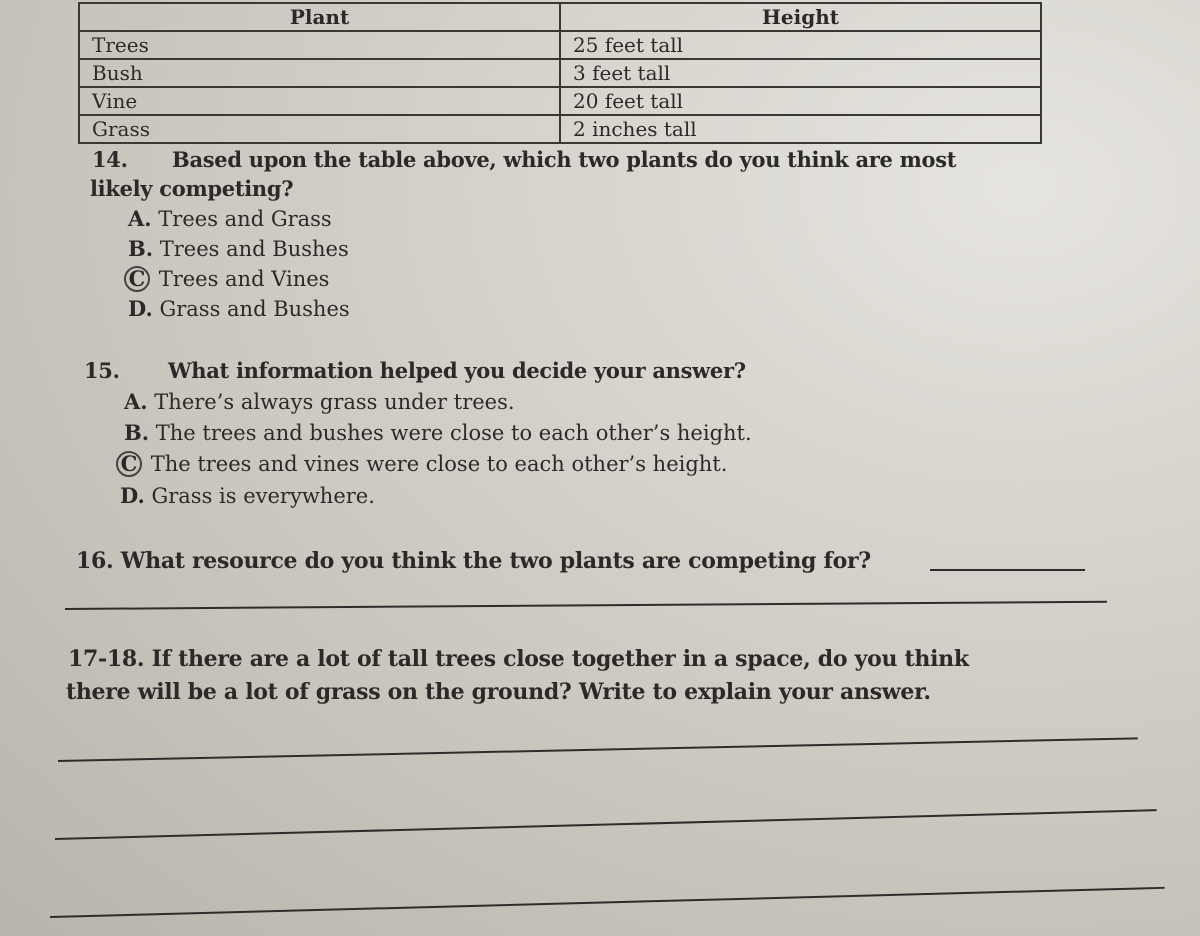 The image size is (1200, 936). What do you see at coordinates (244, 279) in the screenshot?
I see `option-text: Trees and Vines` at bounding box center [244, 279].